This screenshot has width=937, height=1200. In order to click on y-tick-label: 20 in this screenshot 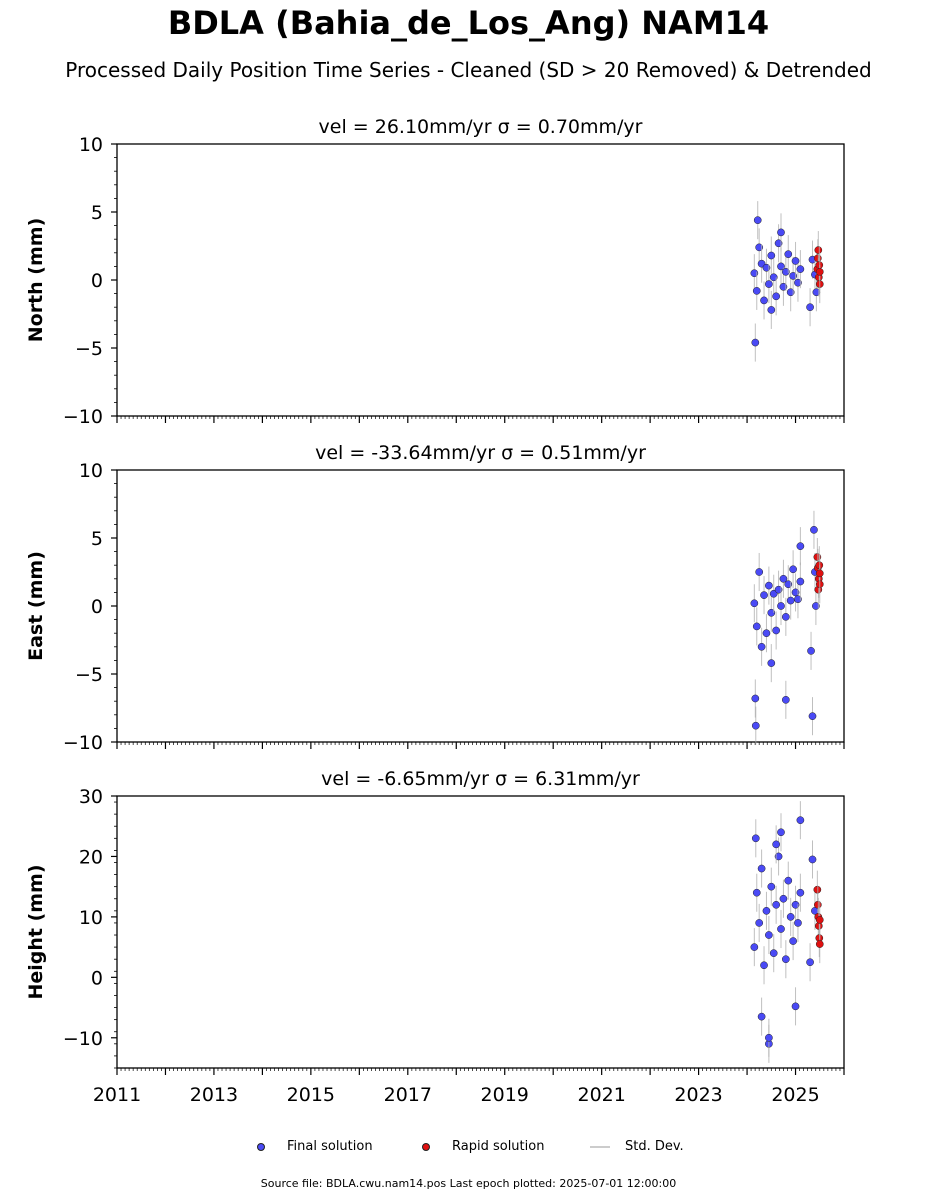, I will do `click(91, 857)`.